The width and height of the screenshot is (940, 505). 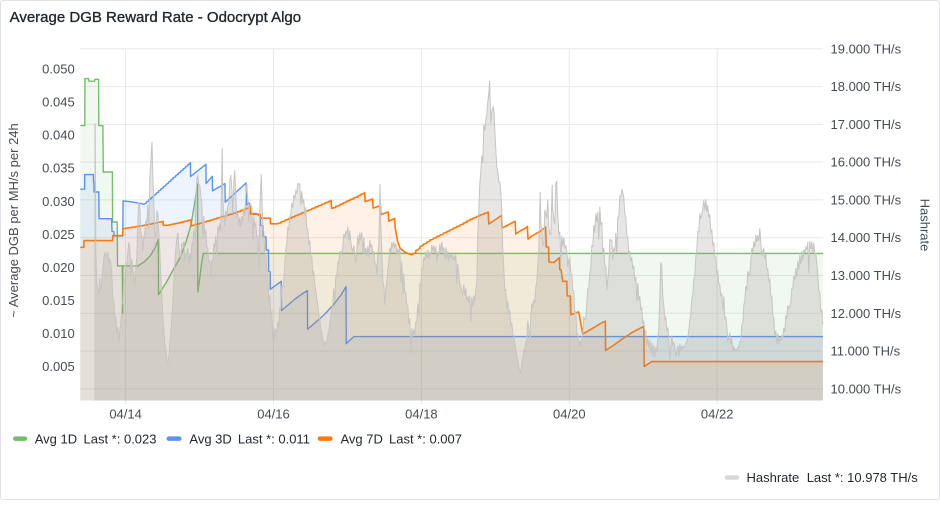 I want to click on svg-text: Last *: 0.011, so click(x=274, y=438).